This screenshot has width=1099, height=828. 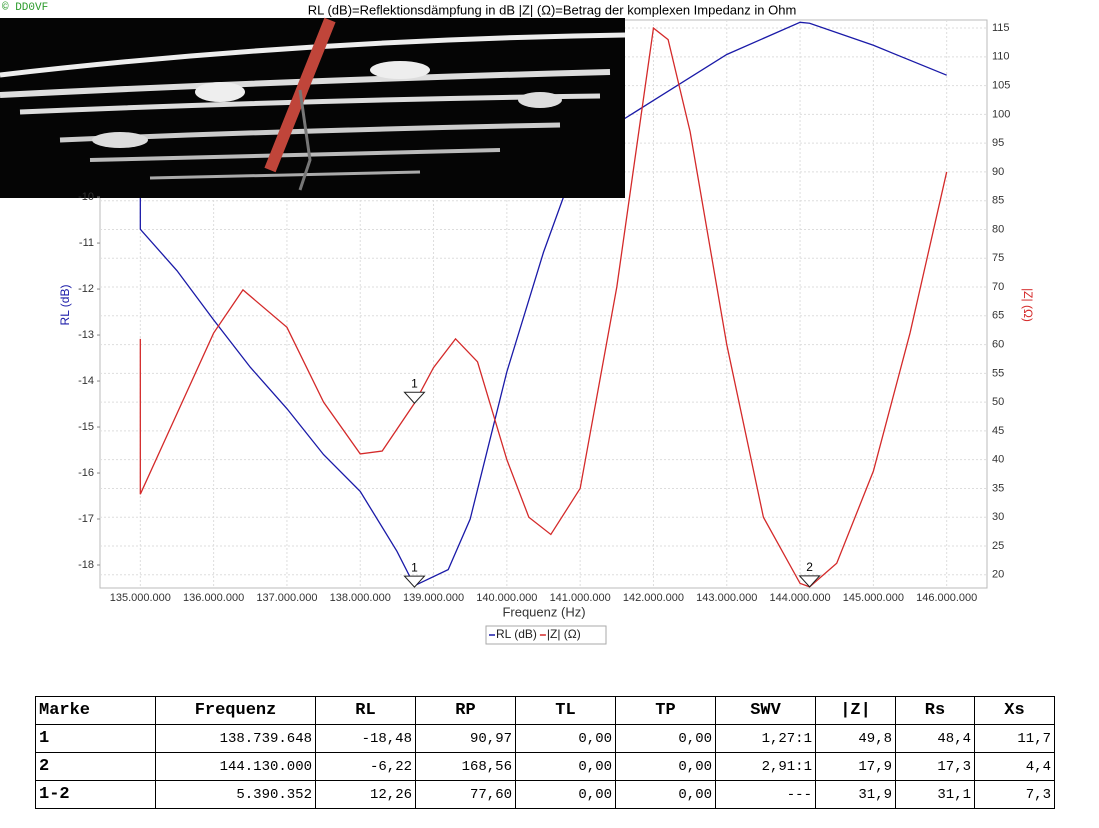 What do you see at coordinates (998, 373) in the screenshot?
I see `y2-tick-label: 55` at bounding box center [998, 373].